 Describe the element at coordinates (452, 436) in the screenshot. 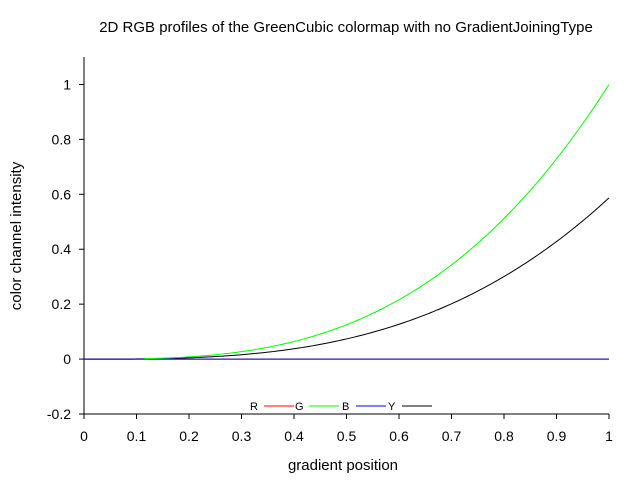

I see `x-tick-label: 0.7` at that location.